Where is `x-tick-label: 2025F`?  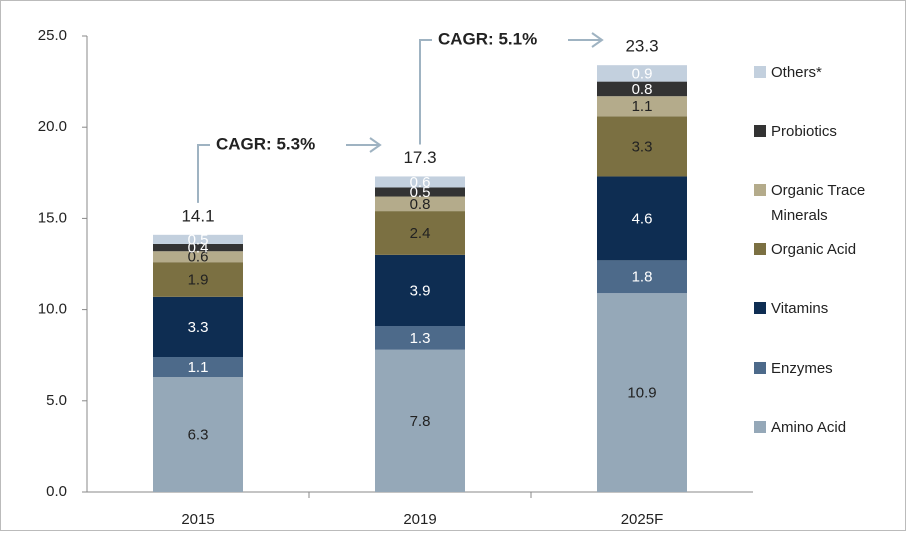 x-tick-label: 2025F is located at coordinates (642, 519).